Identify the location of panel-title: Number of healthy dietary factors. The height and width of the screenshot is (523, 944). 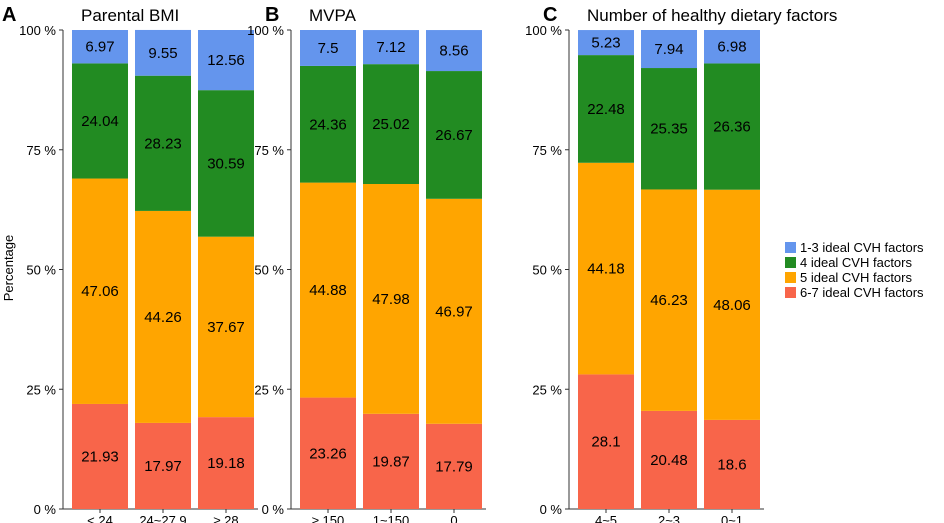
(712, 15).